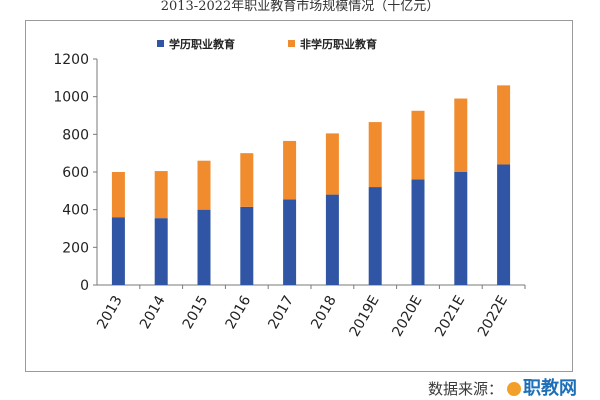  Describe the element at coordinates (504, 224) in the screenshot. I see `bar-academic-2022E` at that location.